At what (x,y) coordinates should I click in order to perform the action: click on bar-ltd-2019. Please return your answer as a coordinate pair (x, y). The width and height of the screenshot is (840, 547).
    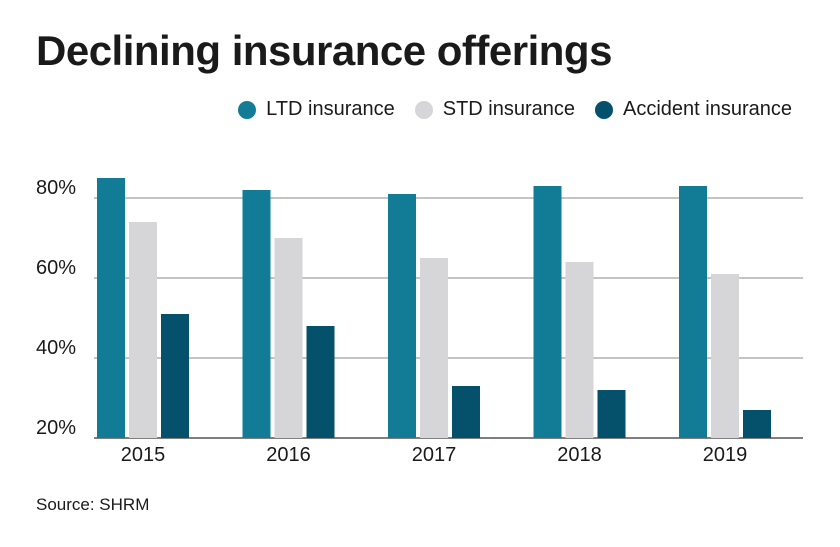
    Looking at the image, I should click on (693, 312).